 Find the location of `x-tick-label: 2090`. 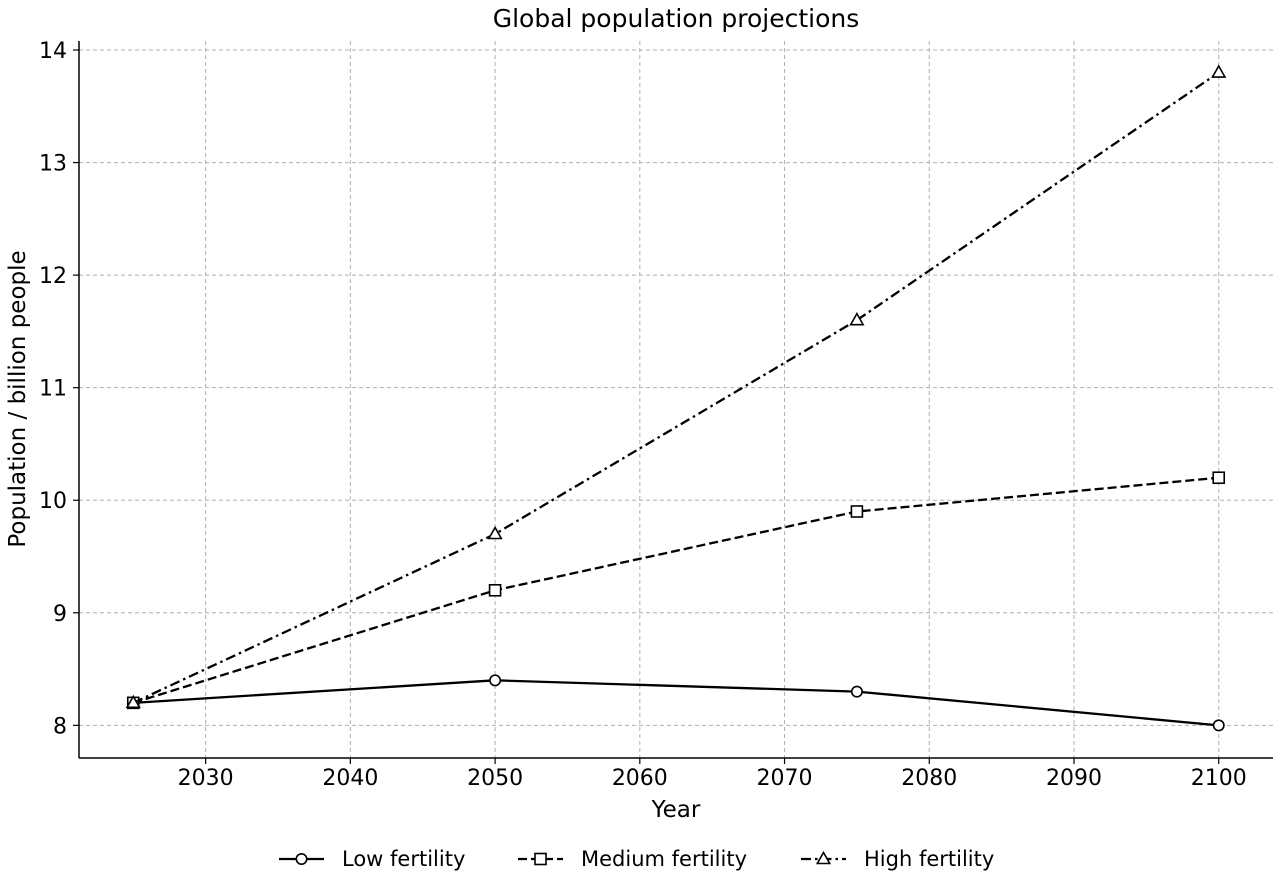

x-tick-label: 2090 is located at coordinates (1074, 778).